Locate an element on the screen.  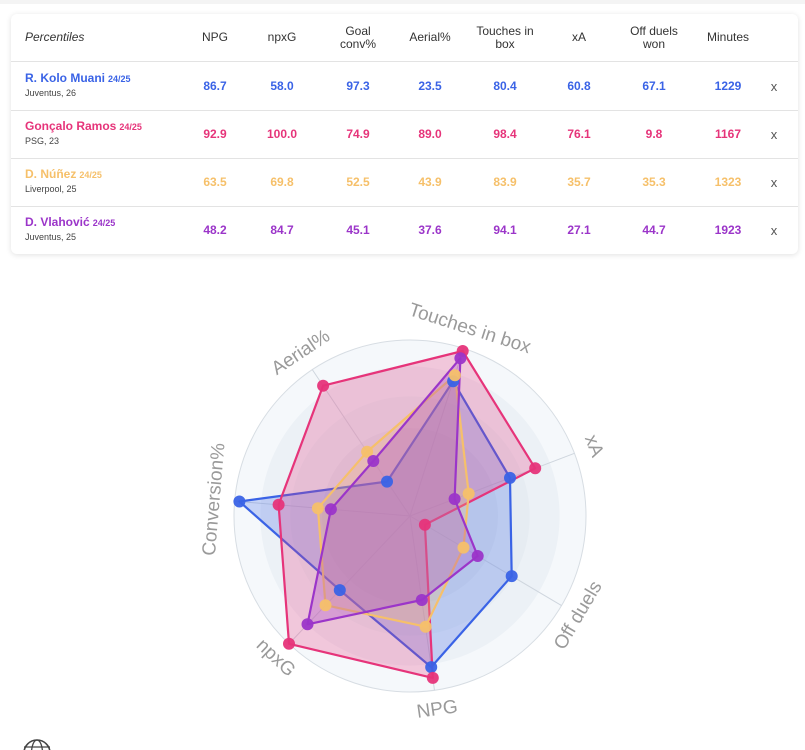
radar-axis-label: NPG is located at coordinates (437, 709).